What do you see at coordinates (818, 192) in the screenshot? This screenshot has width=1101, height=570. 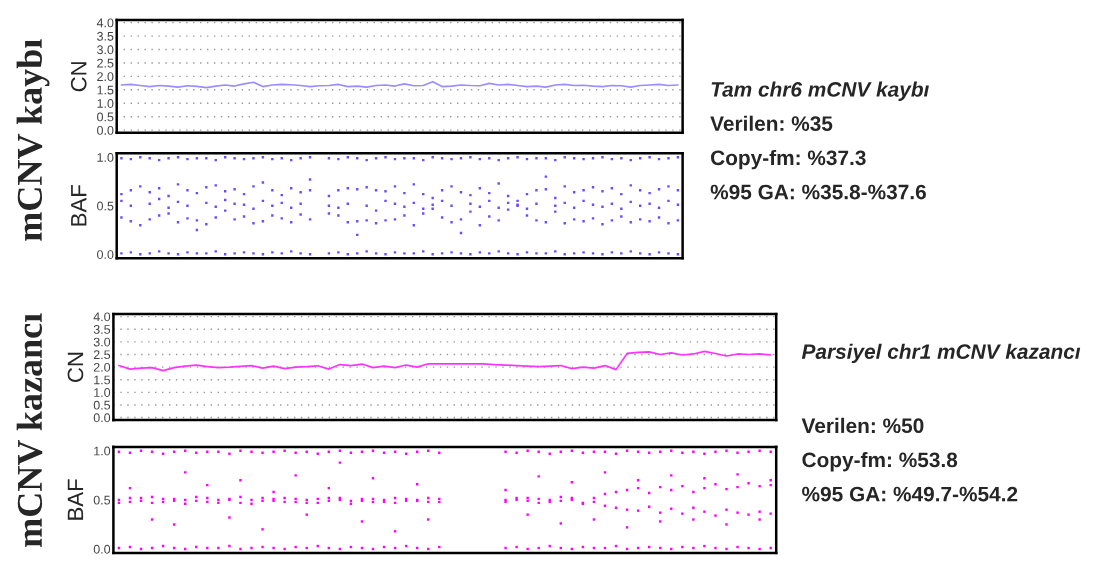 I see `text: %95 GA: %35.8-%37.6` at bounding box center [818, 192].